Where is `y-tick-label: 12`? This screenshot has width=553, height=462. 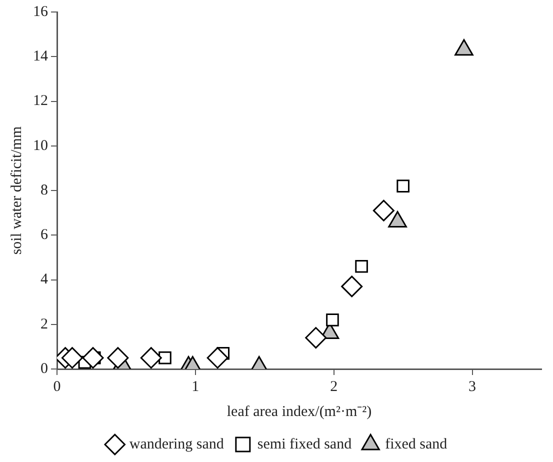 y-tick-label: 12 is located at coordinates (40, 101).